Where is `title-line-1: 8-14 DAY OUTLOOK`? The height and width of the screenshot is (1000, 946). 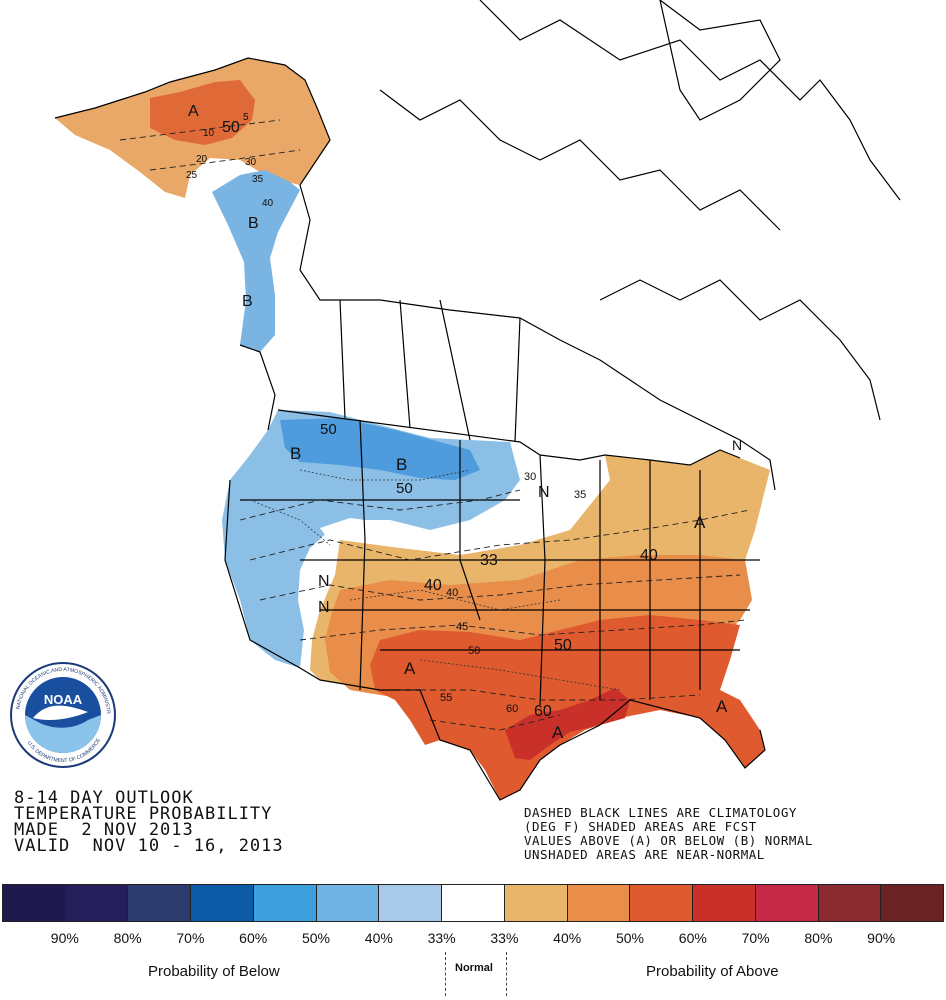
title-line-1: 8-14 DAY OUTLOOK is located at coordinates (104, 798).